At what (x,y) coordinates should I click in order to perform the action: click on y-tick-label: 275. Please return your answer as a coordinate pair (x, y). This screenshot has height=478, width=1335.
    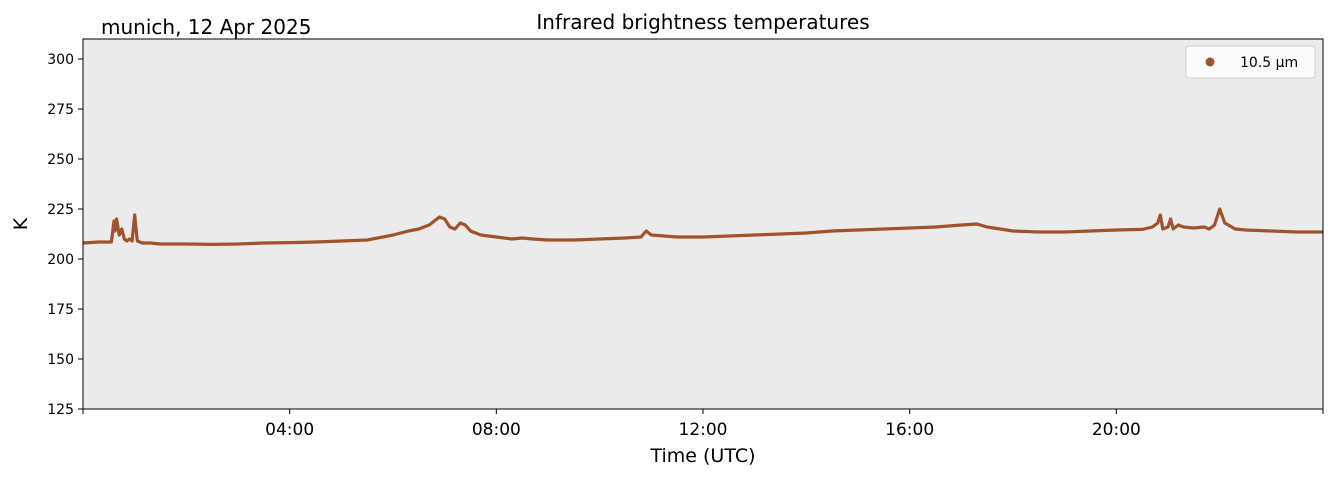
    Looking at the image, I should click on (60, 110).